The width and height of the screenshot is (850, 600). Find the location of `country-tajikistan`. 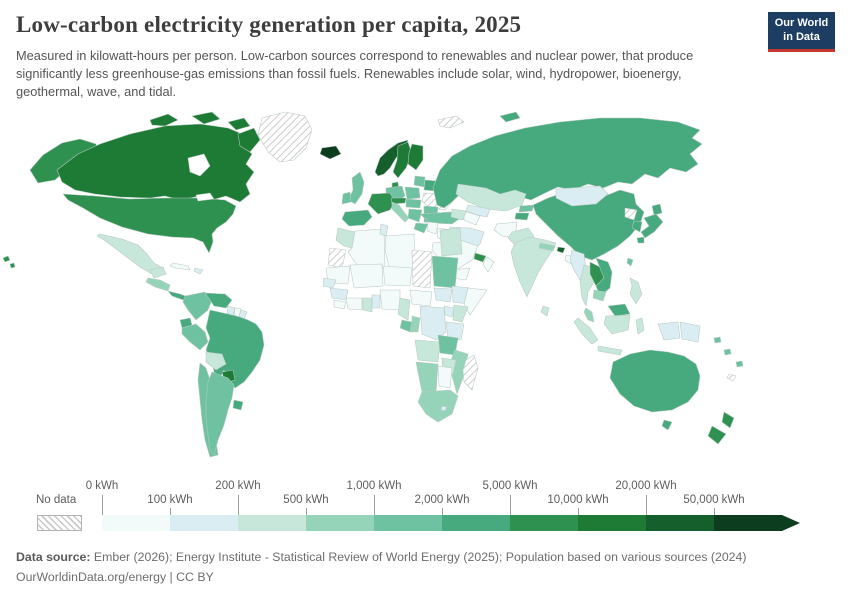

country-tajikistan is located at coordinates (522, 216).